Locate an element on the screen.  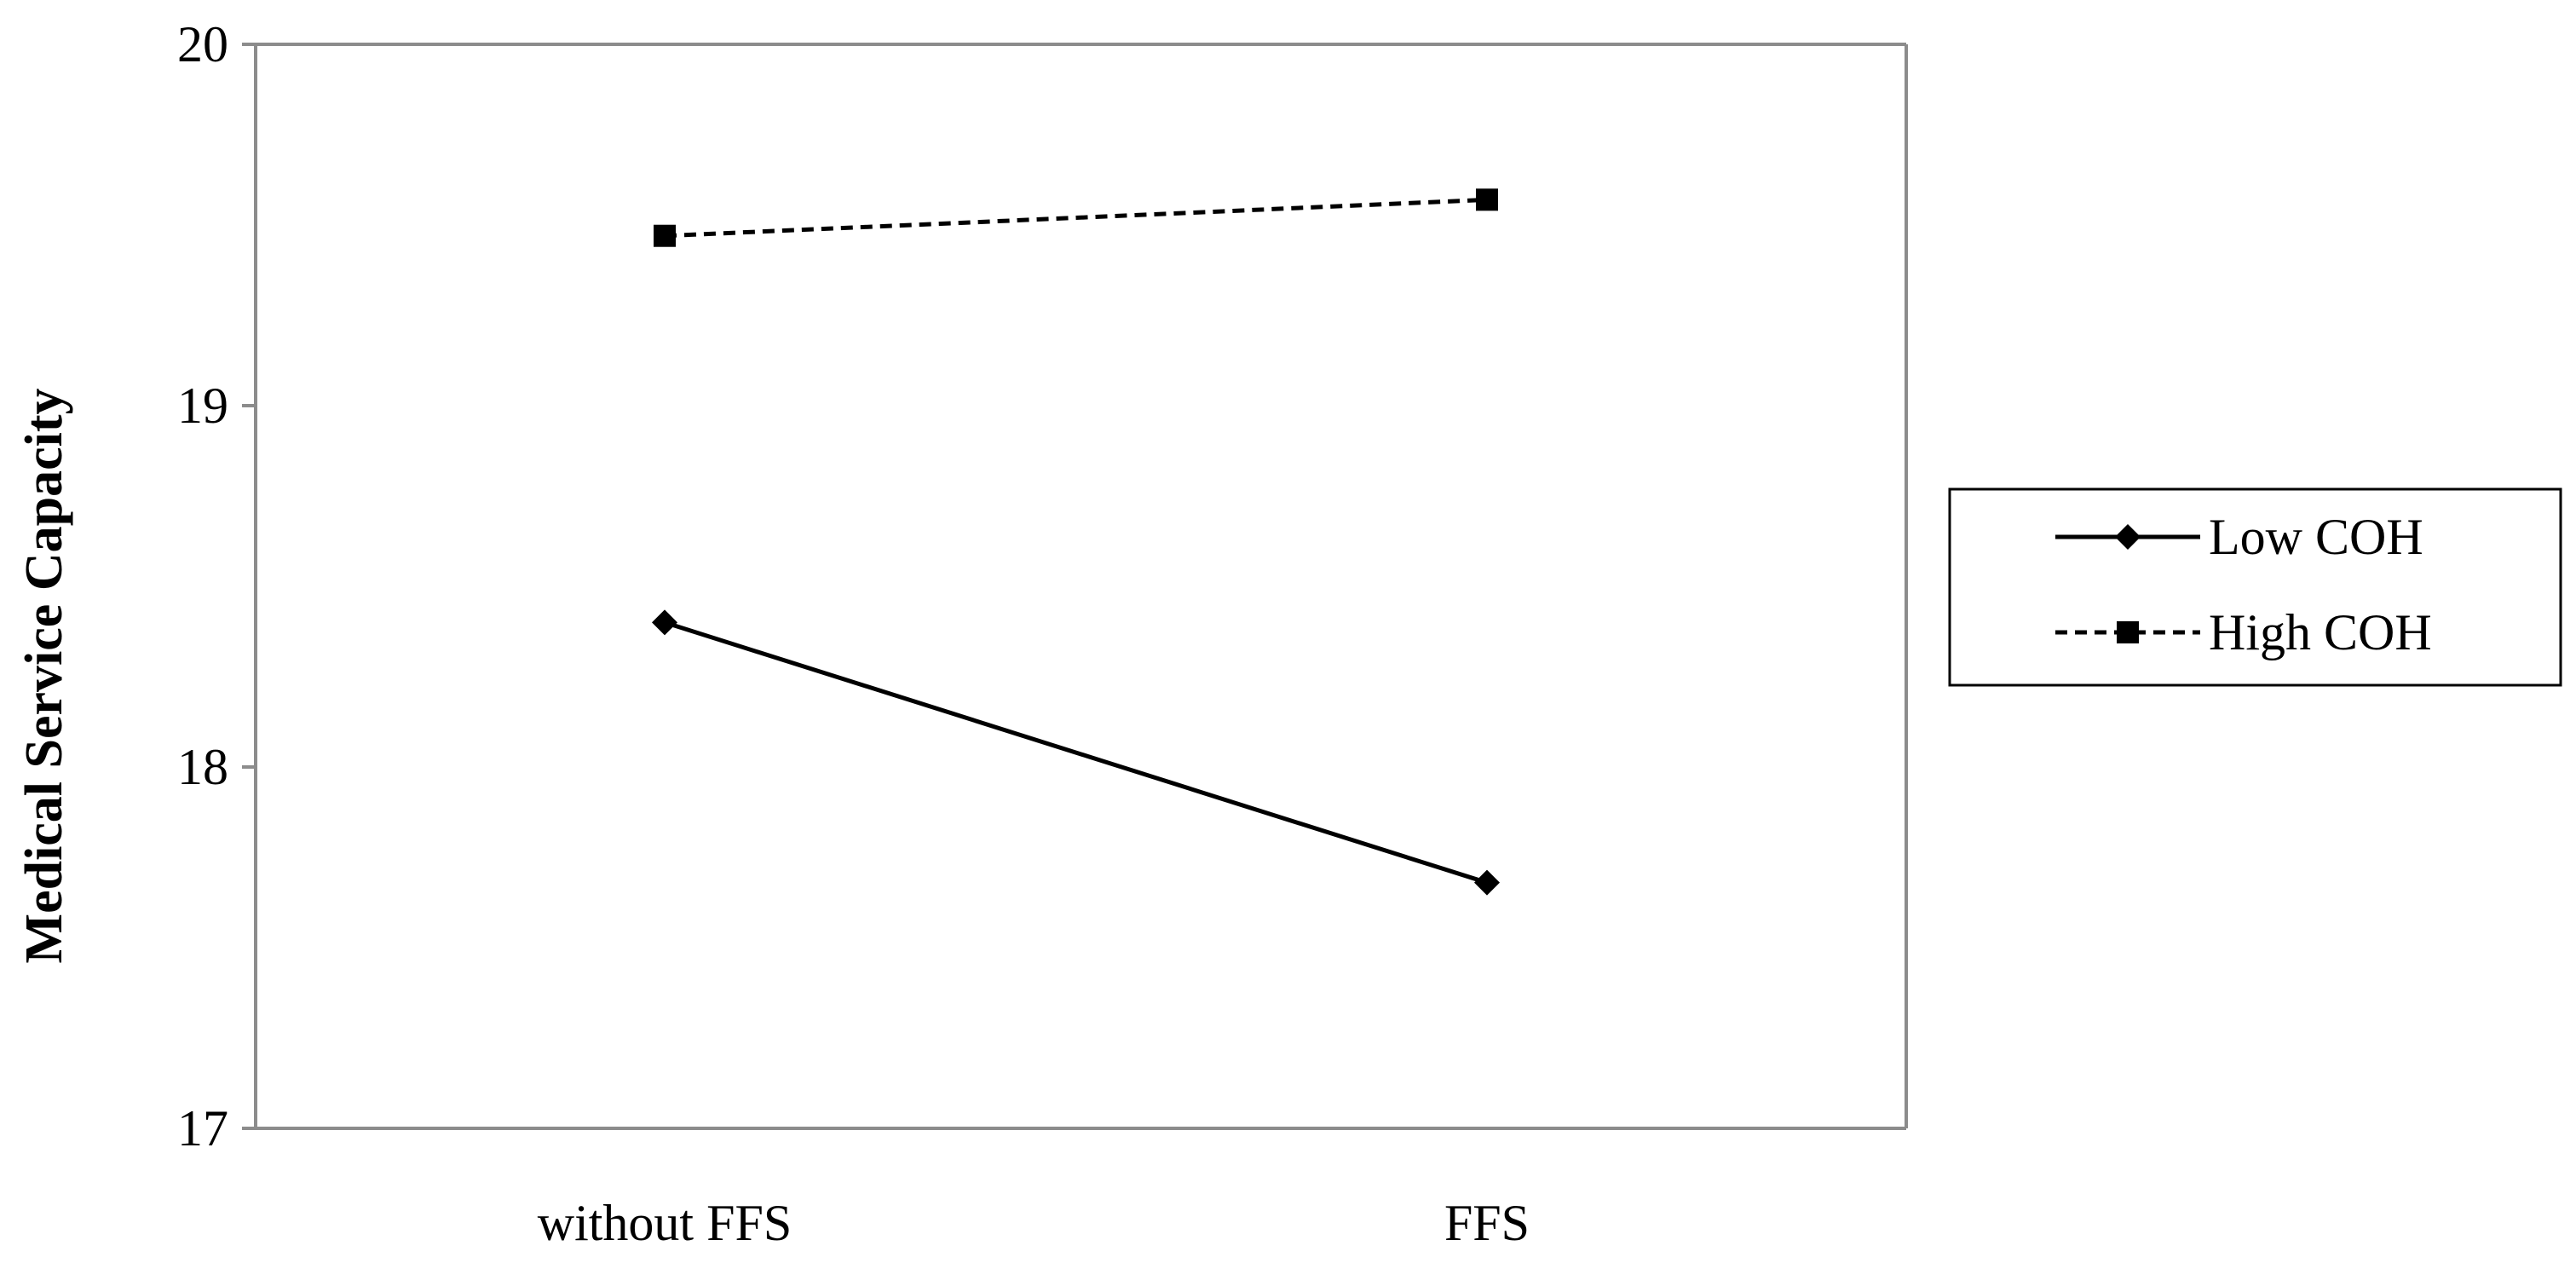
series-line-high-coh is located at coordinates (1076, 218).